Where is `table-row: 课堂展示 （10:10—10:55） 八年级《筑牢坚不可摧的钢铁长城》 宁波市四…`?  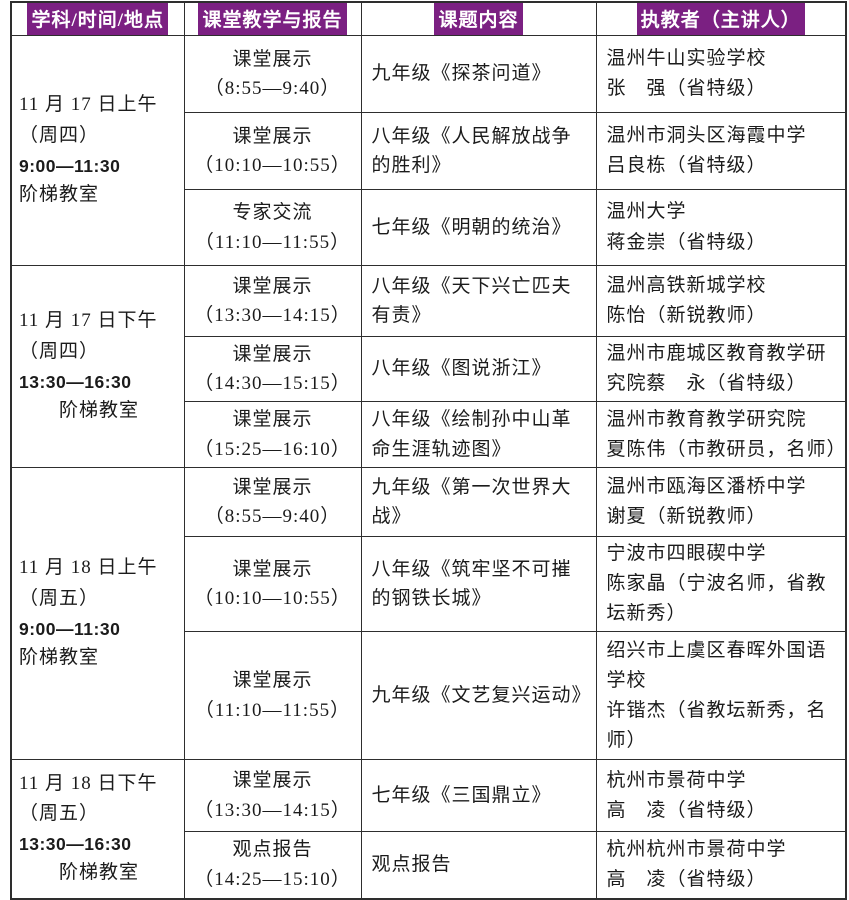
table-row: 课堂展示 （10:10—10:55） 八年级《筑牢坚不可摧的钢铁长城》 宁波市四… is located at coordinates (429, 584).